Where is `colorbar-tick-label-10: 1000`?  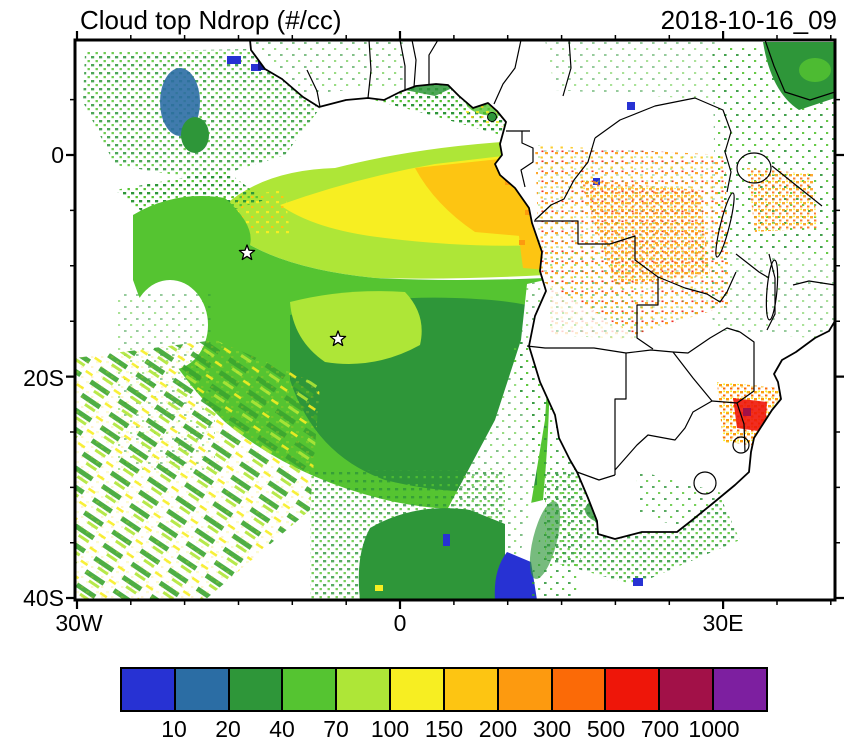 colorbar-tick-label-10: 1000 is located at coordinates (714, 729).